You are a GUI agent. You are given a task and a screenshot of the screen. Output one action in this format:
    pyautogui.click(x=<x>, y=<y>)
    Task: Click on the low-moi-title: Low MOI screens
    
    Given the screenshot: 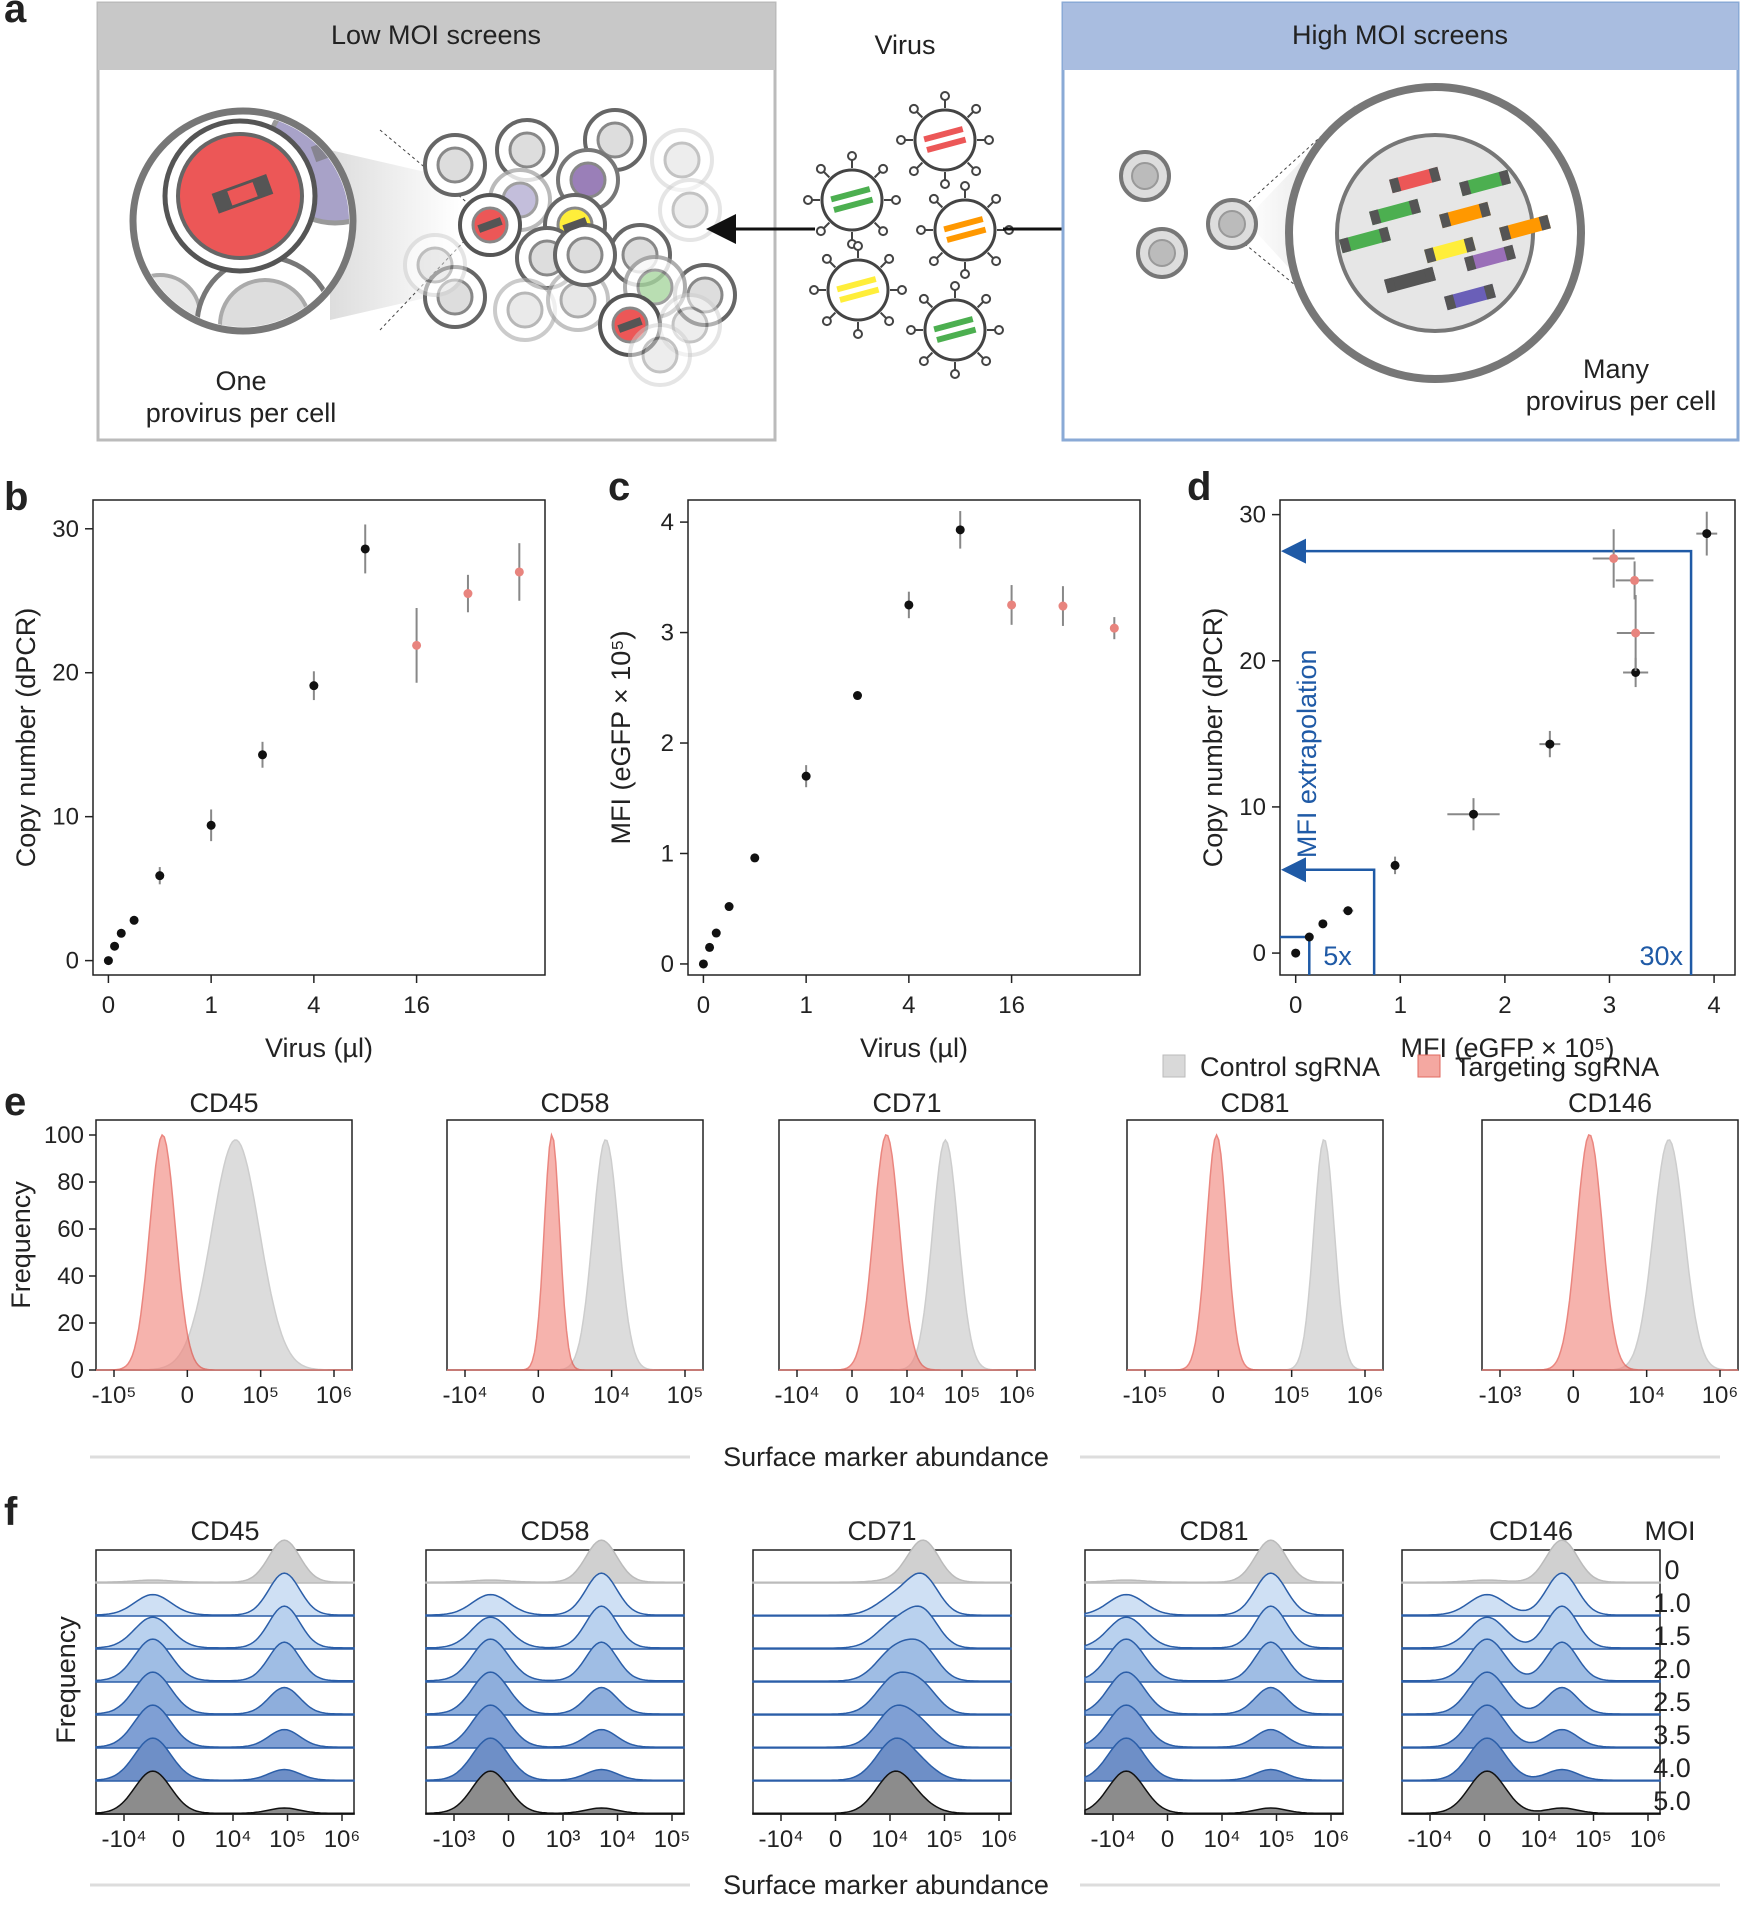 What is the action you would take?
    pyautogui.click(x=436, y=35)
    